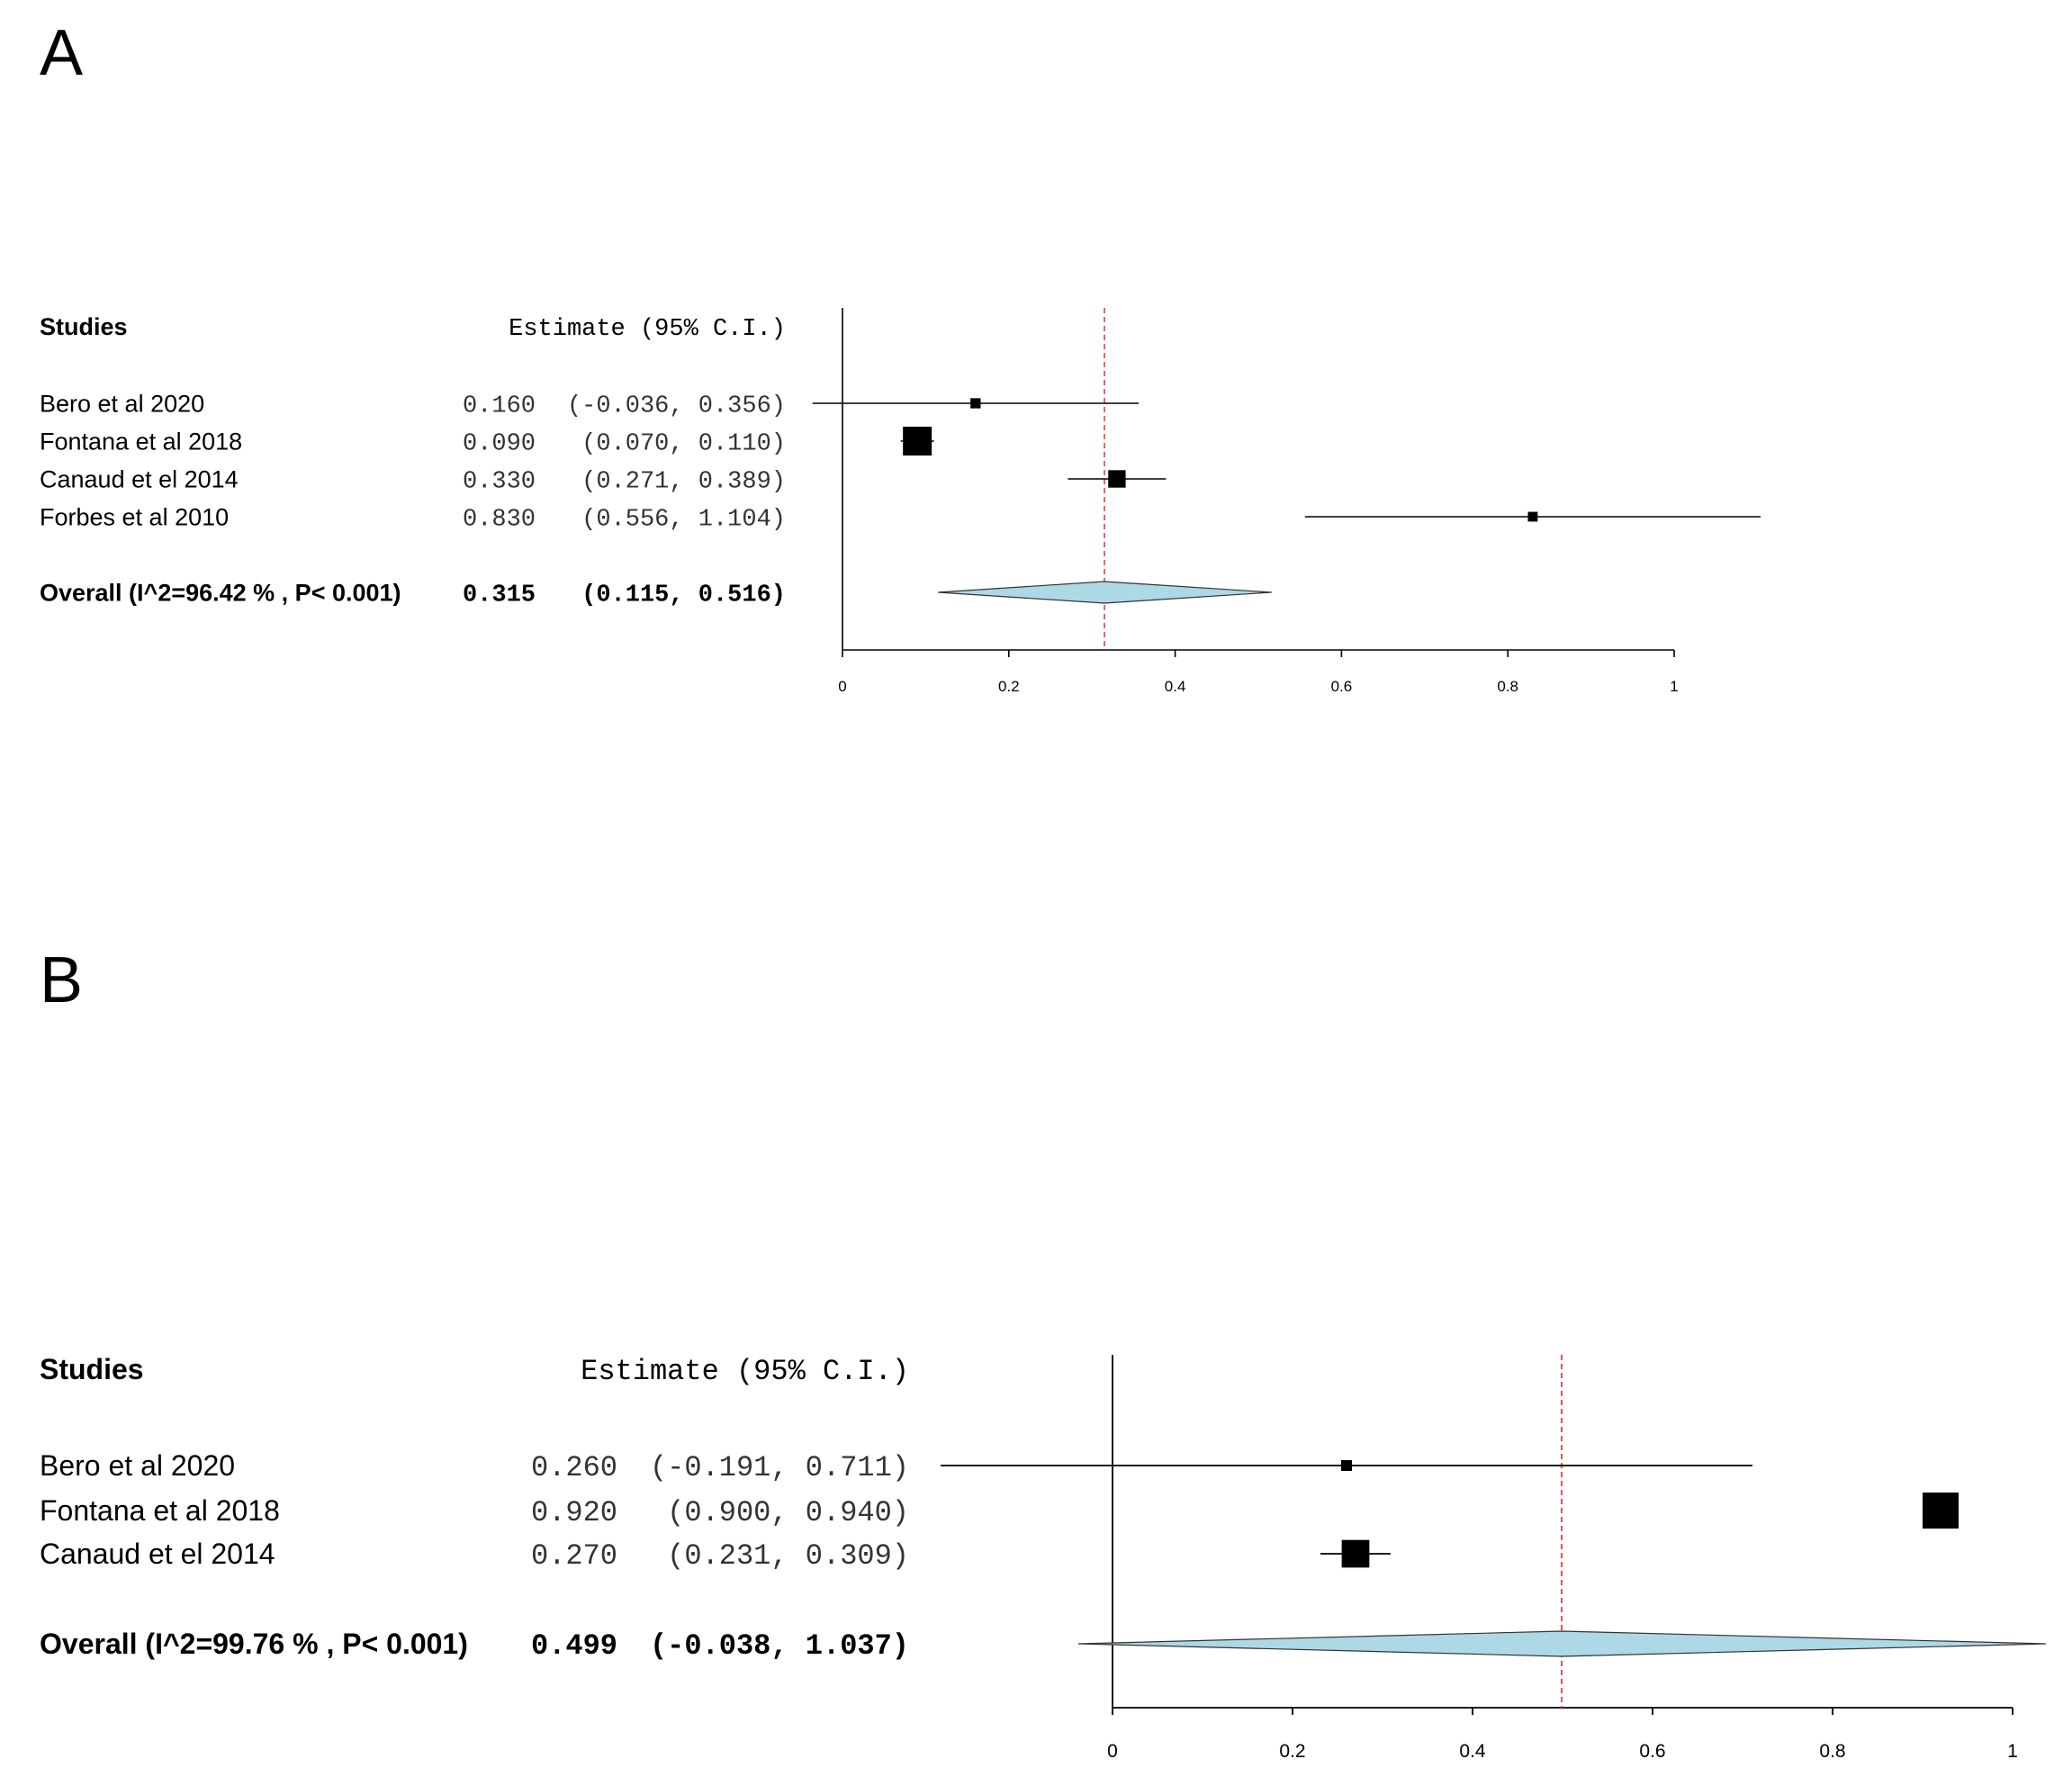 This screenshot has width=2072, height=1768. I want to click on overall-label: Overall (I^2=96.42 % , P< 0.001), so click(220, 592).